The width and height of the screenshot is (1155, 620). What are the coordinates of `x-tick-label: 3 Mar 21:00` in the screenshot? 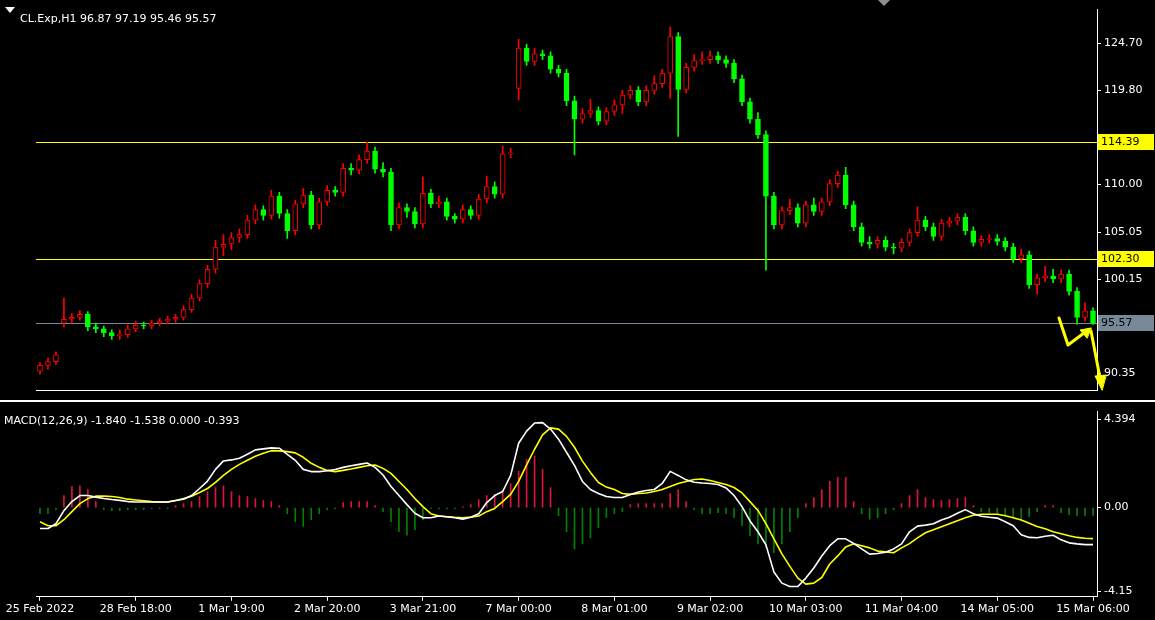 It's located at (423, 609).